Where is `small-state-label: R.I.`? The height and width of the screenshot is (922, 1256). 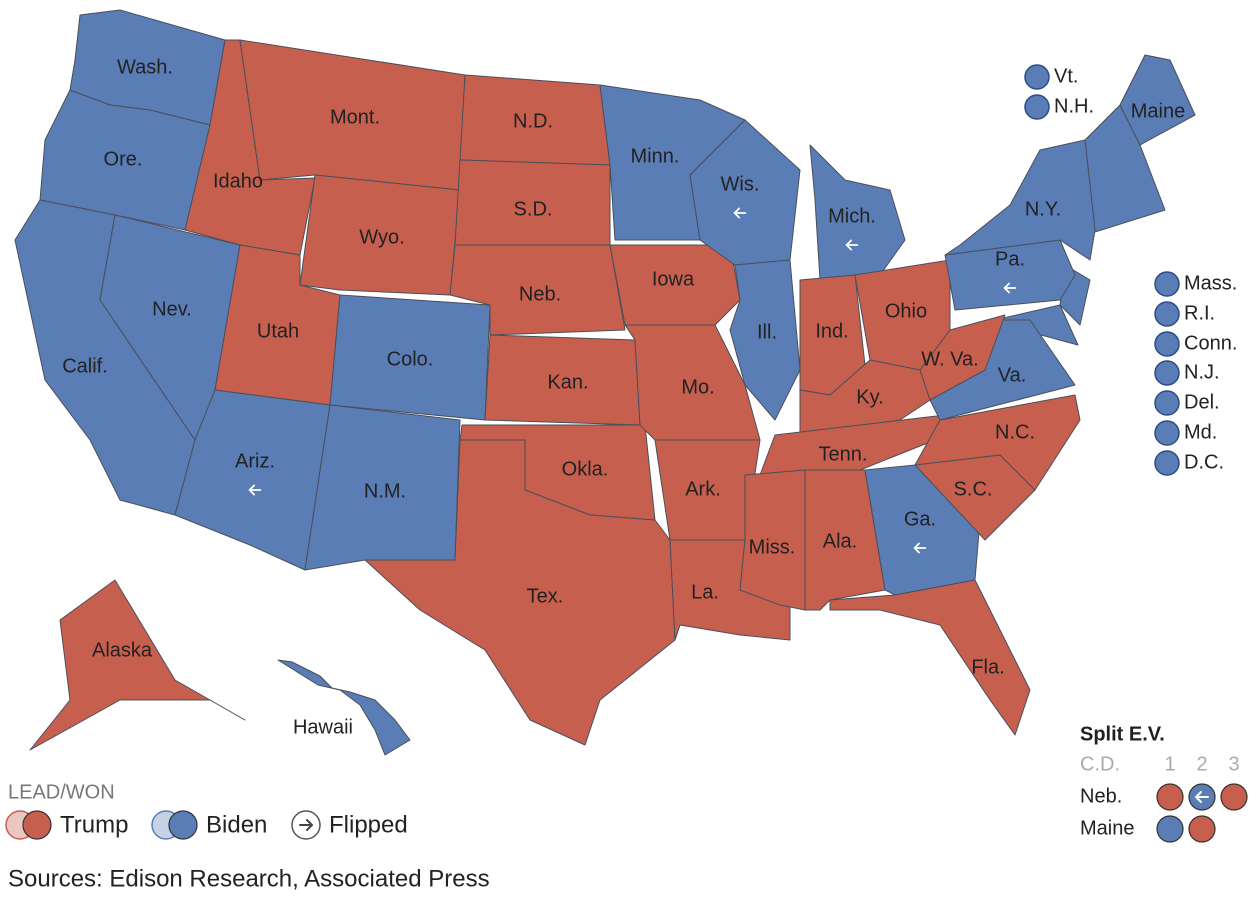
small-state-label: R.I. is located at coordinates (1199, 313).